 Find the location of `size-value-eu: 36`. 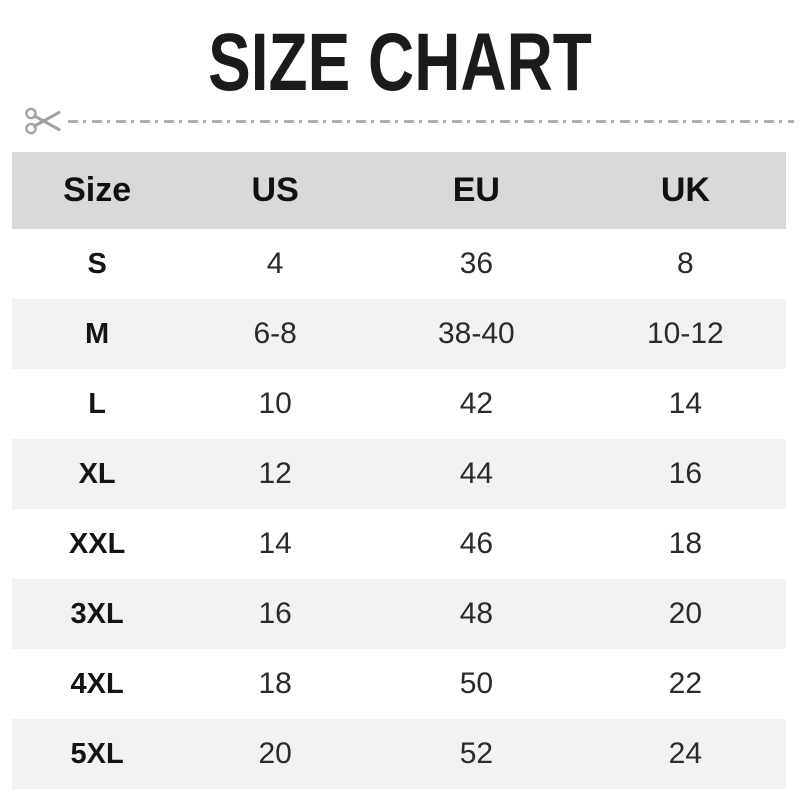

size-value-eu: 36 is located at coordinates (476, 263).